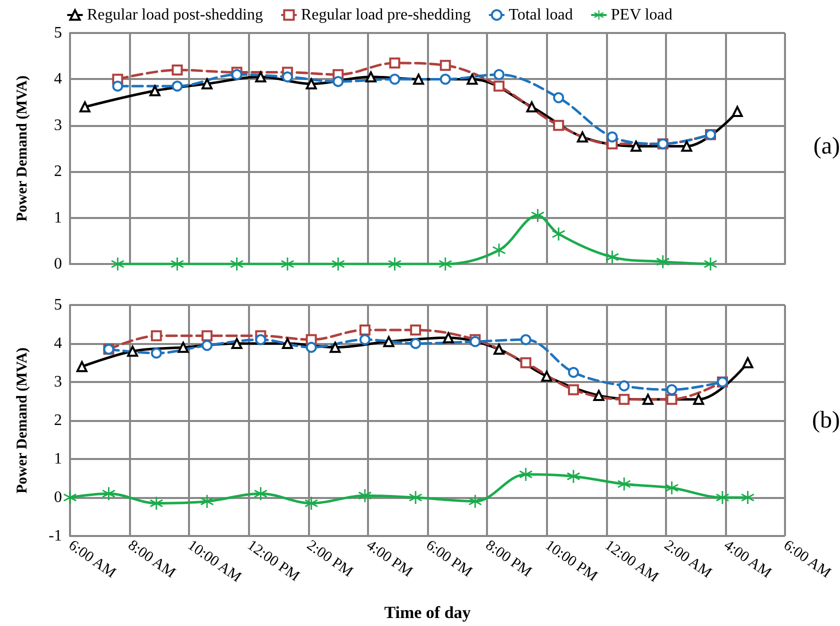  What do you see at coordinates (55, 536) in the screenshot?
I see `y-tick-label: -1` at bounding box center [55, 536].